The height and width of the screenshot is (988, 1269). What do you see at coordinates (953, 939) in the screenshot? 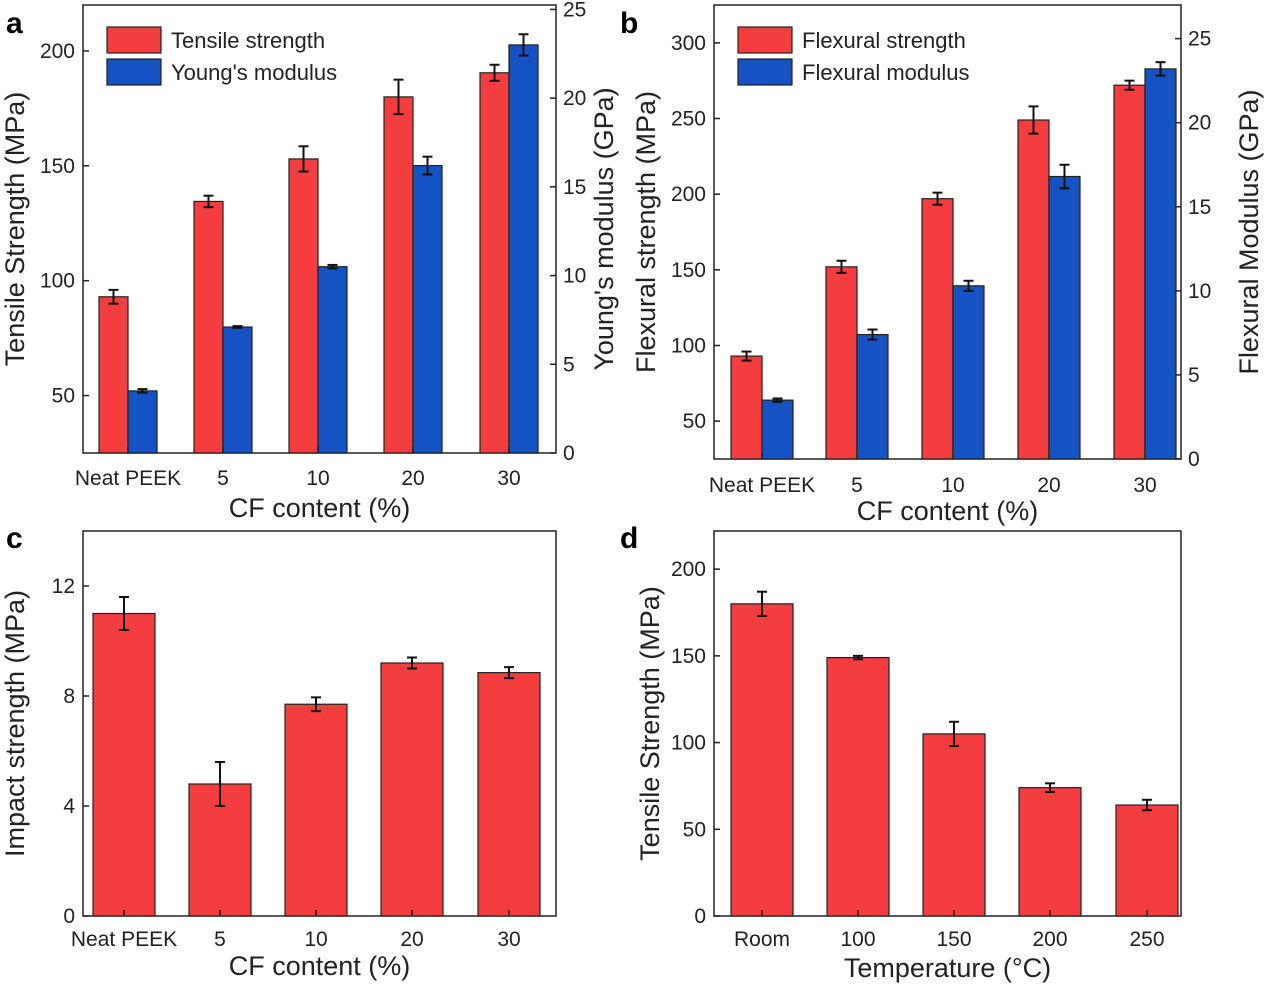
I see `x-tick-label: 150` at bounding box center [953, 939].